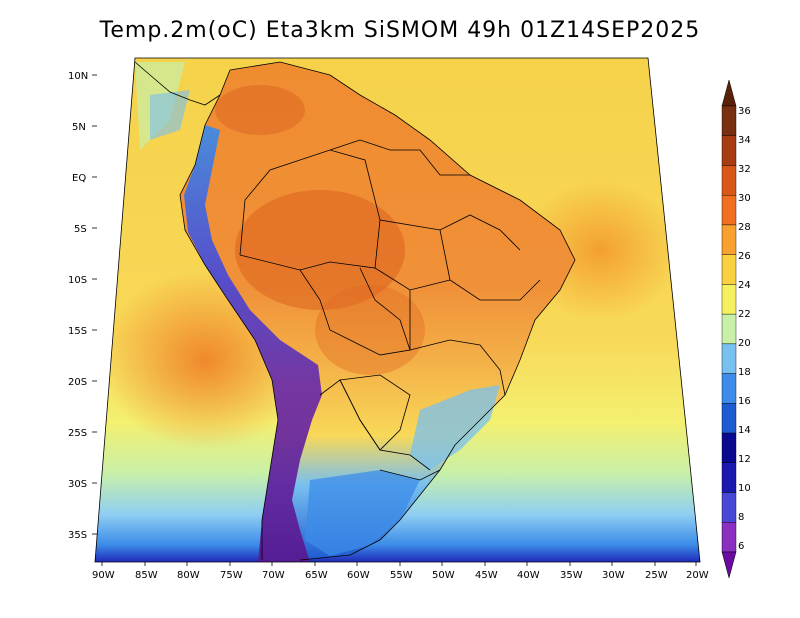 This screenshot has height=618, width=800. I want to click on colorbar-bottom-arrow, so click(729, 565).